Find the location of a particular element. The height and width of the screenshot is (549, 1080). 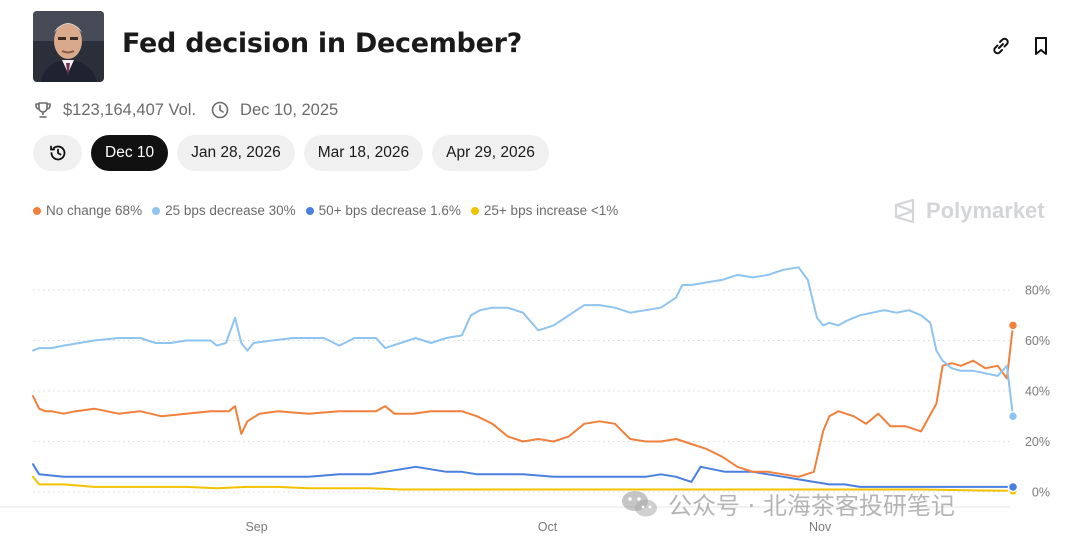

link-icon is located at coordinates (1001, 46).